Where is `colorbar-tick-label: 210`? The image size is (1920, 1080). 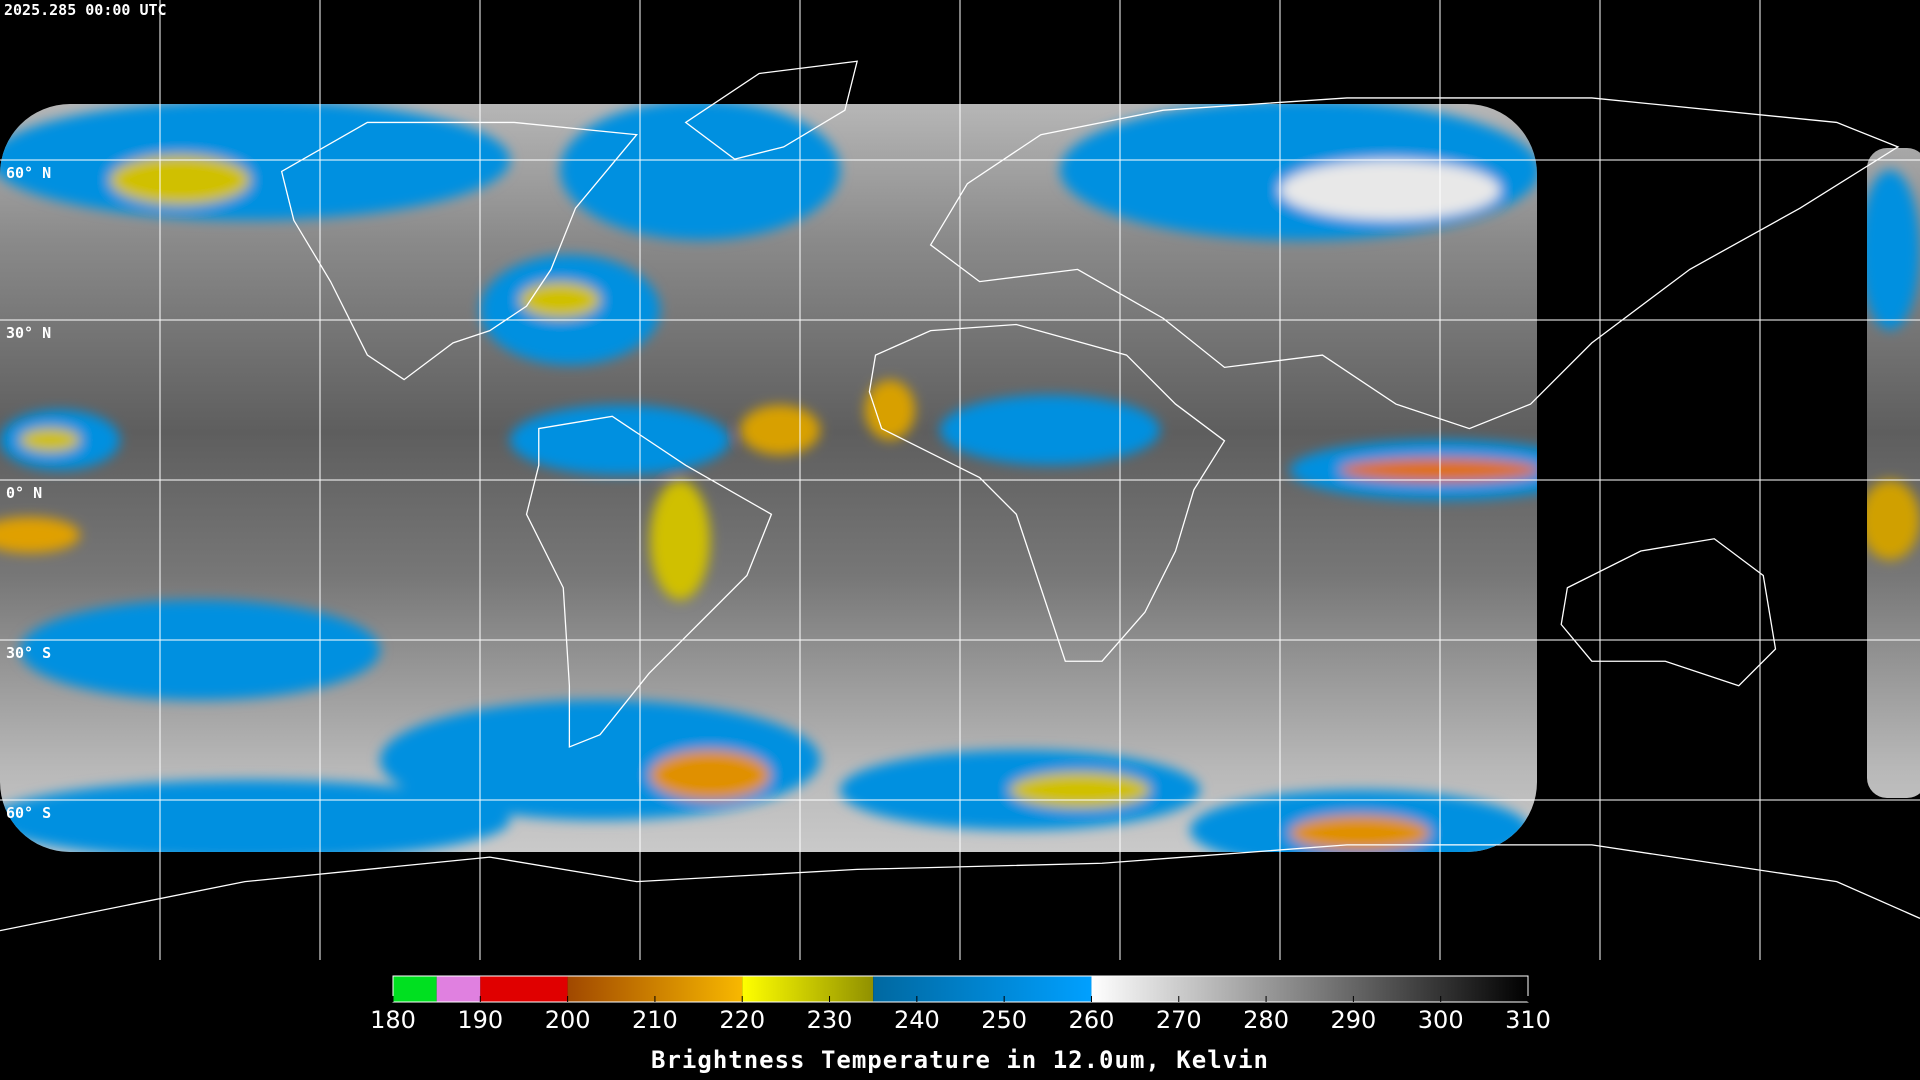
colorbar-tick-label: 210 is located at coordinates (655, 1020).